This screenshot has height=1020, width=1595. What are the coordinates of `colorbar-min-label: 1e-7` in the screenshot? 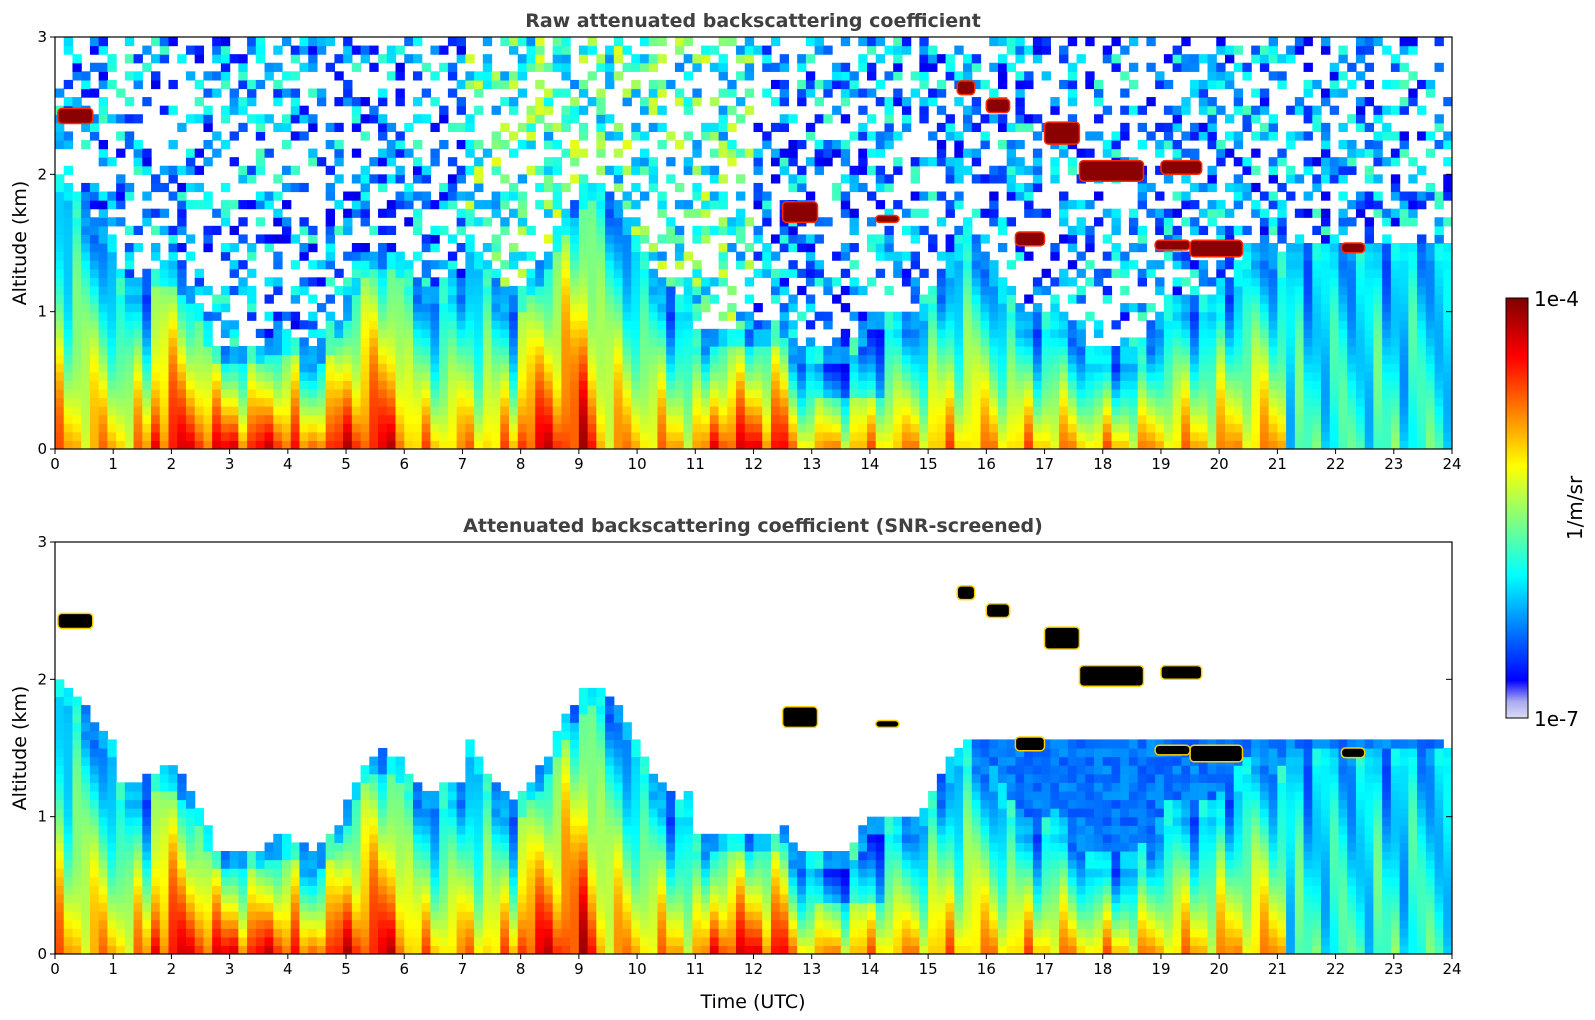 It's located at (1556, 719).